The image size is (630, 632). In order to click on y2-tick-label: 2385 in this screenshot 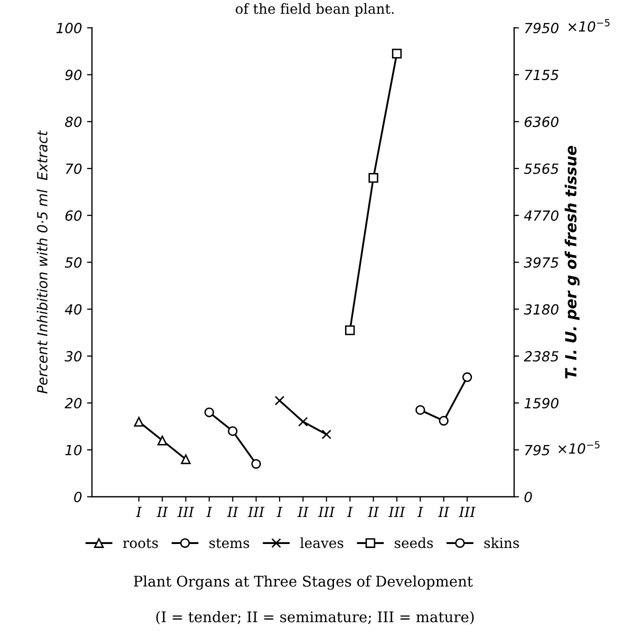, I will do `click(541, 356)`.